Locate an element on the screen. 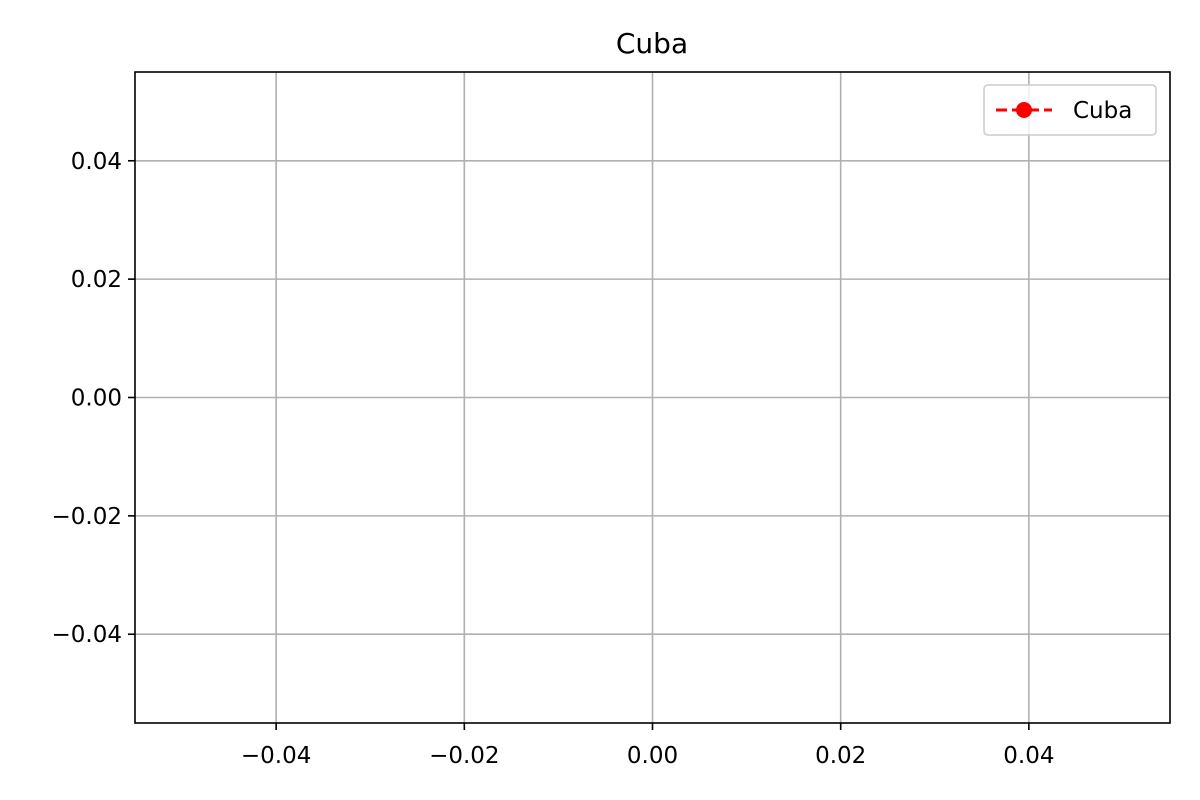  x-tick-label: −0.04 is located at coordinates (276, 756).